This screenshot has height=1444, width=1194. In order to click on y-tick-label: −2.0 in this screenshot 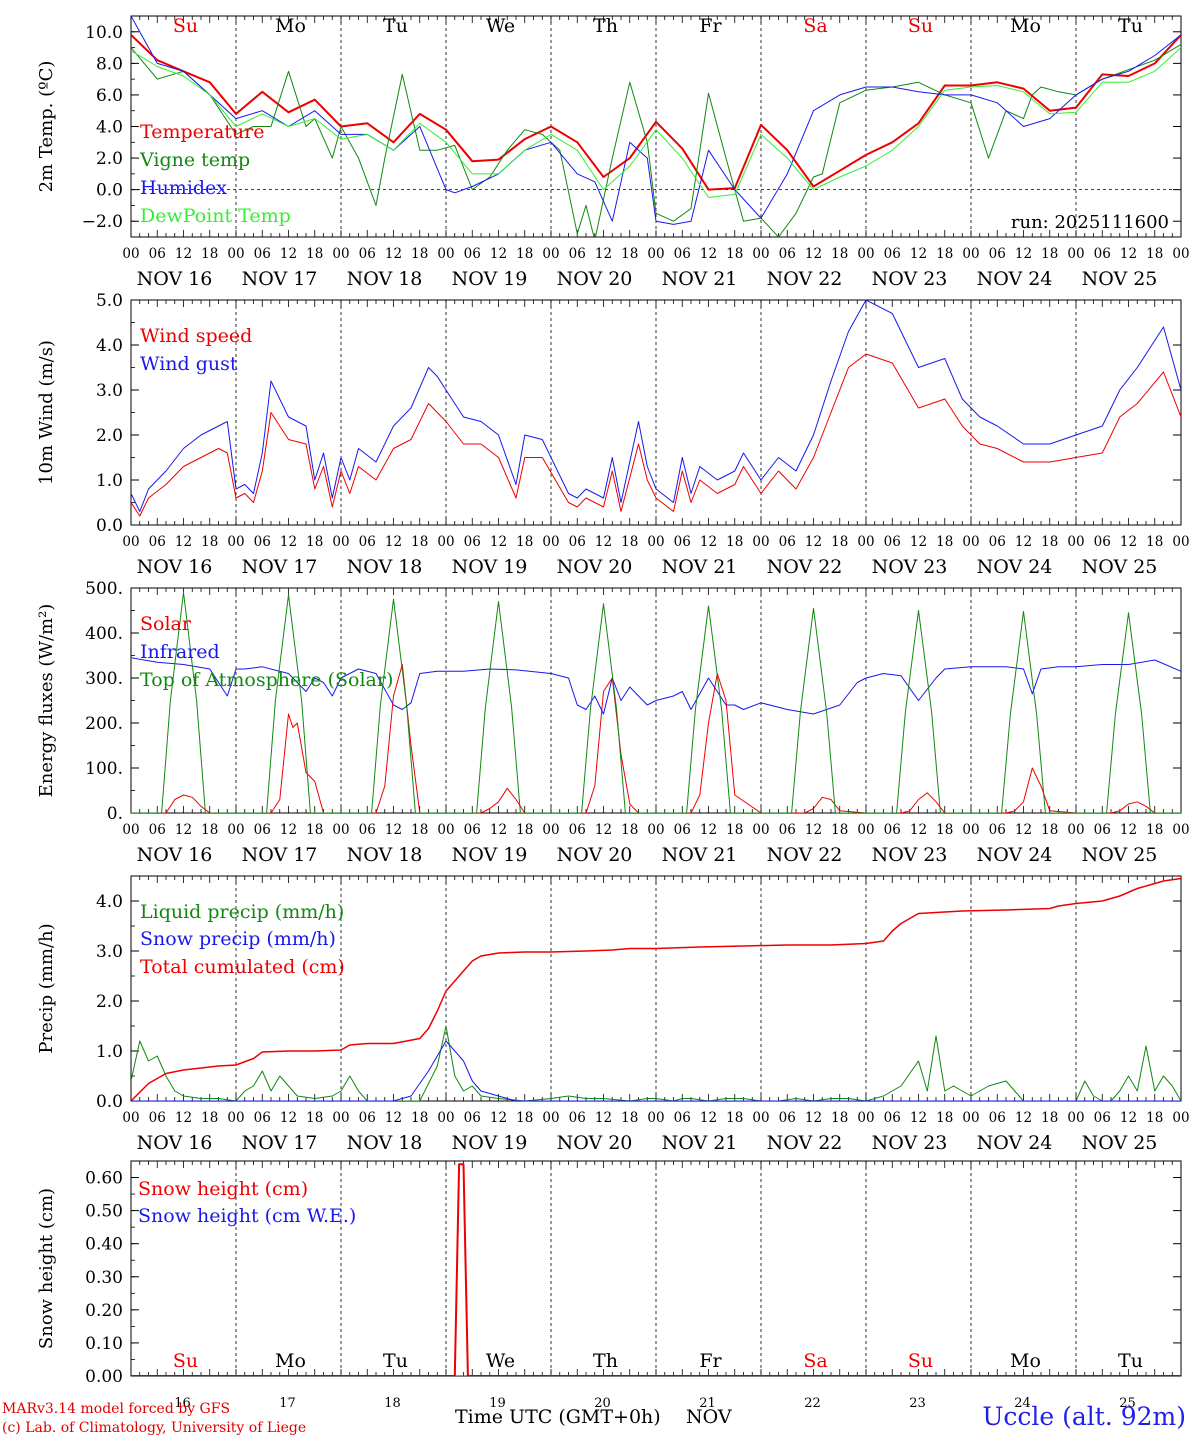, I will do `click(102, 222)`.